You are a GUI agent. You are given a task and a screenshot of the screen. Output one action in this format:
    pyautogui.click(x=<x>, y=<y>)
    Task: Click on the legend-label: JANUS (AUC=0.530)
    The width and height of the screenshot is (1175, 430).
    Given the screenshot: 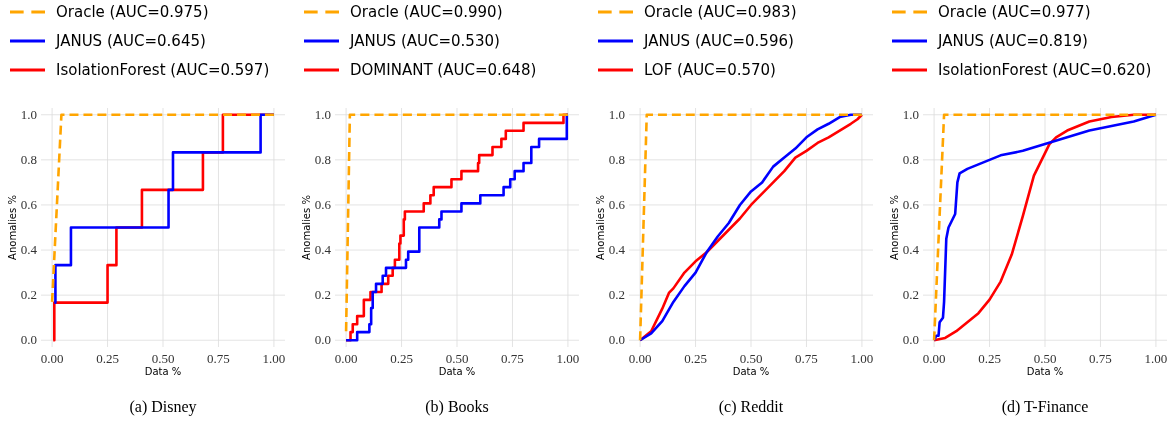 What is the action you would take?
    pyautogui.click(x=424, y=41)
    